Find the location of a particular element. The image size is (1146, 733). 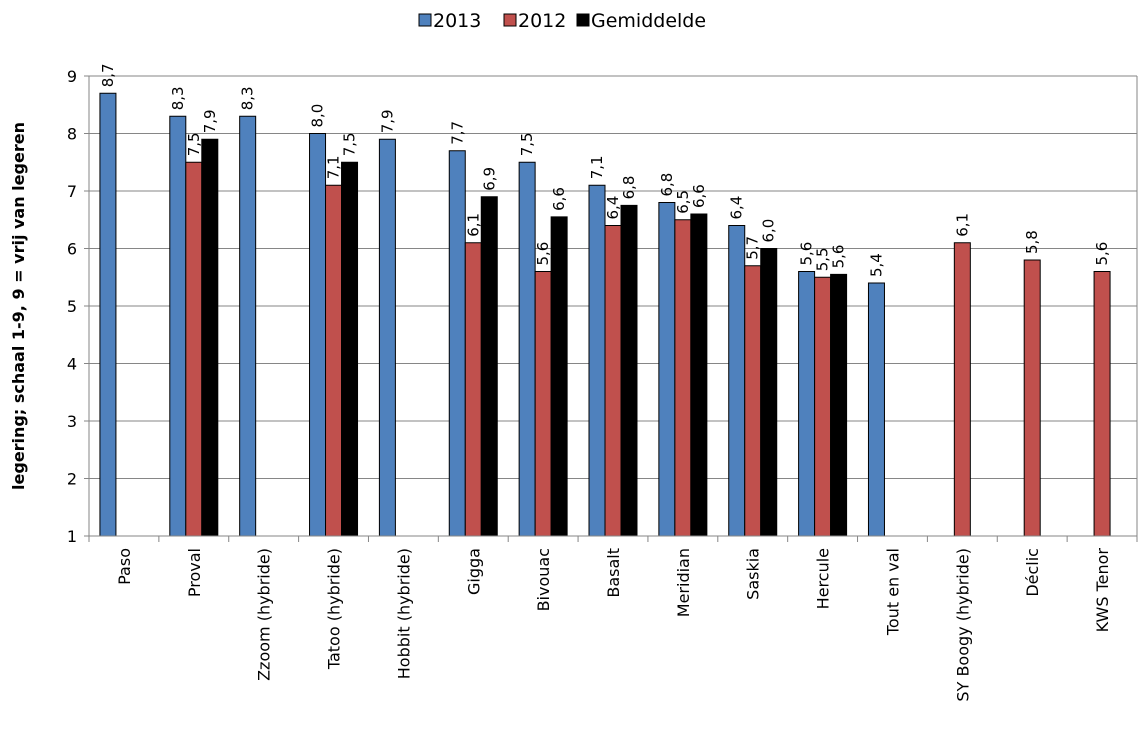

data-label: 5,7 is located at coordinates (753, 248).